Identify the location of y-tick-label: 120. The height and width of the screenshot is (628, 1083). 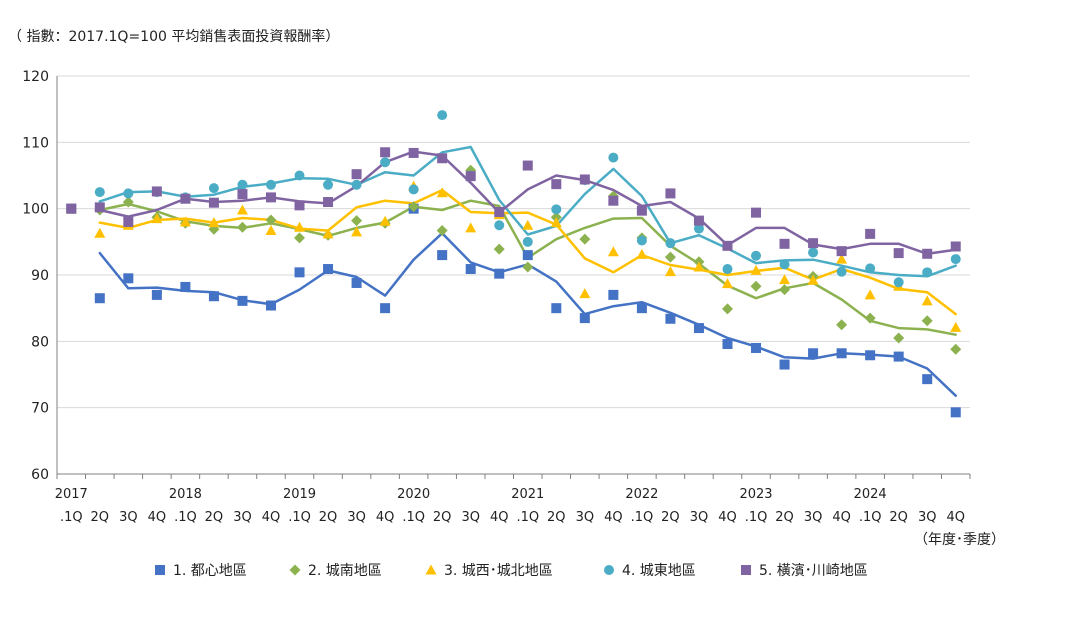
(35, 77).